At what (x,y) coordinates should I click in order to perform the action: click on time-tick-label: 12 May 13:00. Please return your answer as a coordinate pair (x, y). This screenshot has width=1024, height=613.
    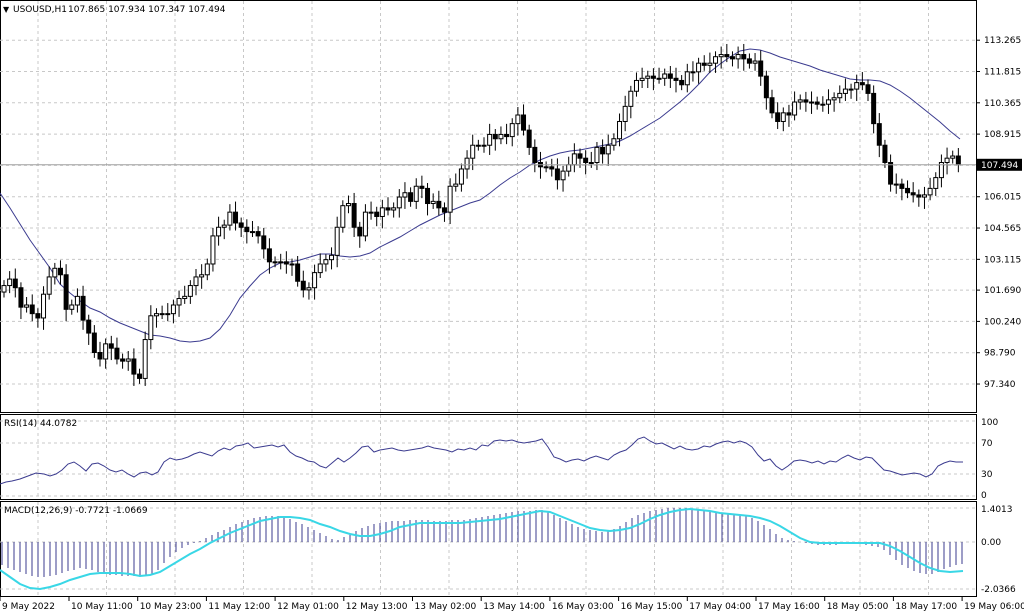
    Looking at the image, I should click on (377, 607).